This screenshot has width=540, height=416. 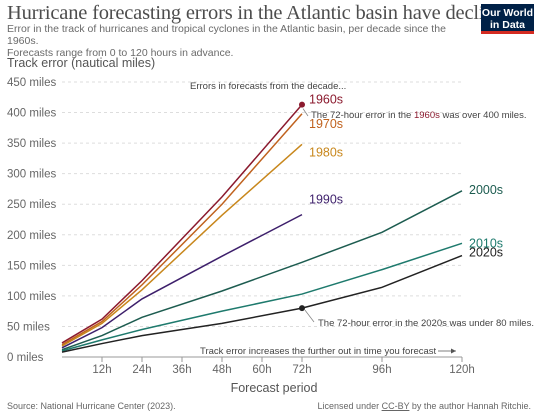 What do you see at coordinates (302, 308) in the screenshot?
I see `highlight-point-2020s` at bounding box center [302, 308].